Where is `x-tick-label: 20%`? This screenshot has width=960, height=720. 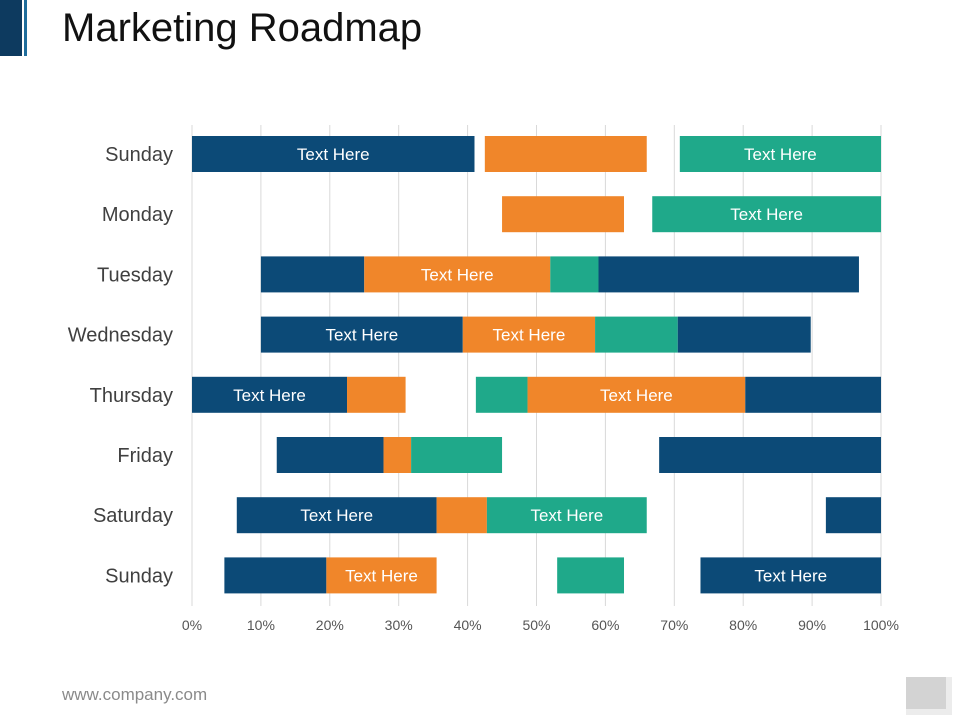 x-tick-label: 20% is located at coordinates (330, 625).